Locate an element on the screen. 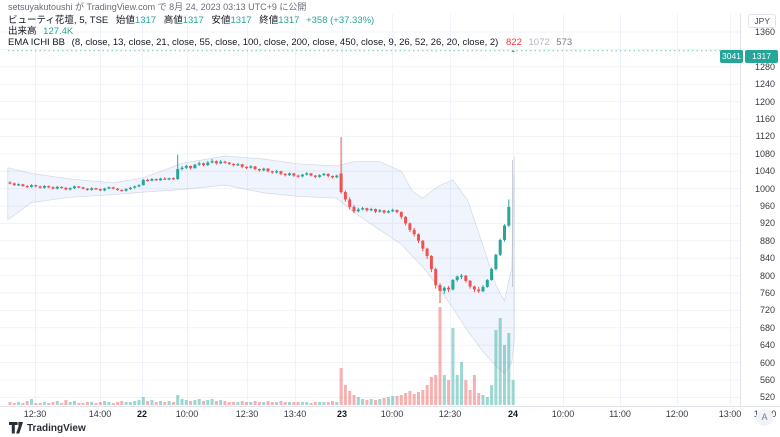 This screenshot has height=437, width=780. tradingview-brand-text: TradingView is located at coordinates (56, 428).